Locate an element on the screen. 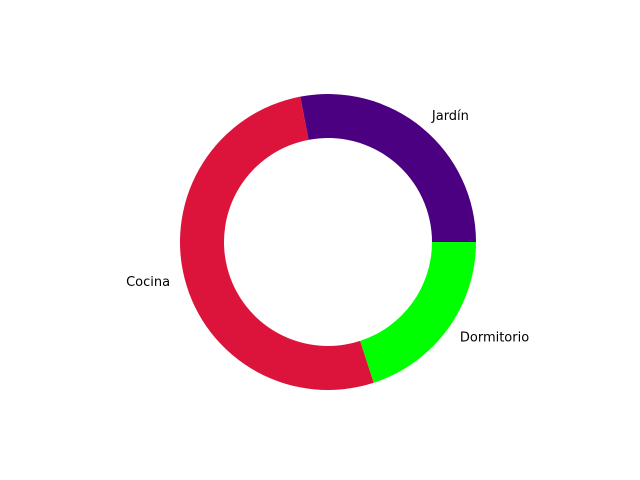 Image resolution: width=640 pixels, height=480 pixels. slice-label-jardin: Jardín is located at coordinates (450, 116).